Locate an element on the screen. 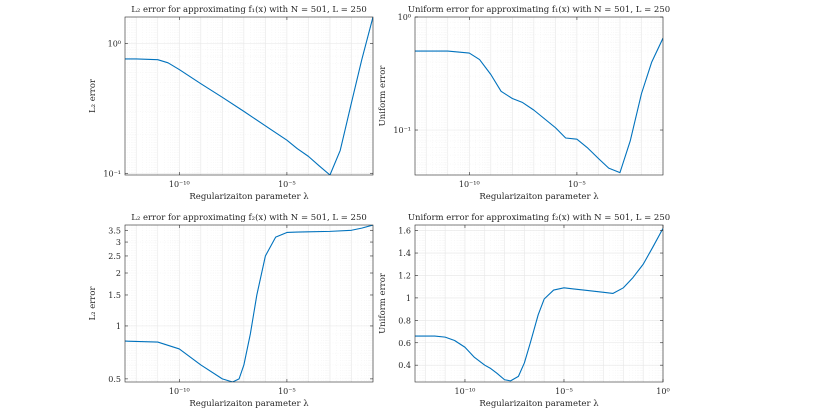  y-tick-label: 0.4 is located at coordinates (404, 365).